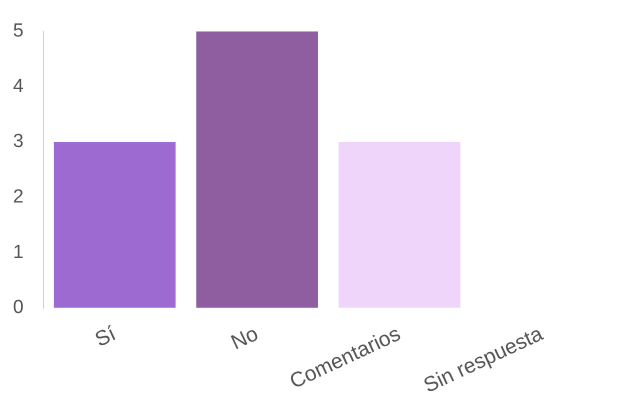 This screenshot has height=413, width=618. What do you see at coordinates (106, 337) in the screenshot?
I see `x-tick-label: Sí` at bounding box center [106, 337].